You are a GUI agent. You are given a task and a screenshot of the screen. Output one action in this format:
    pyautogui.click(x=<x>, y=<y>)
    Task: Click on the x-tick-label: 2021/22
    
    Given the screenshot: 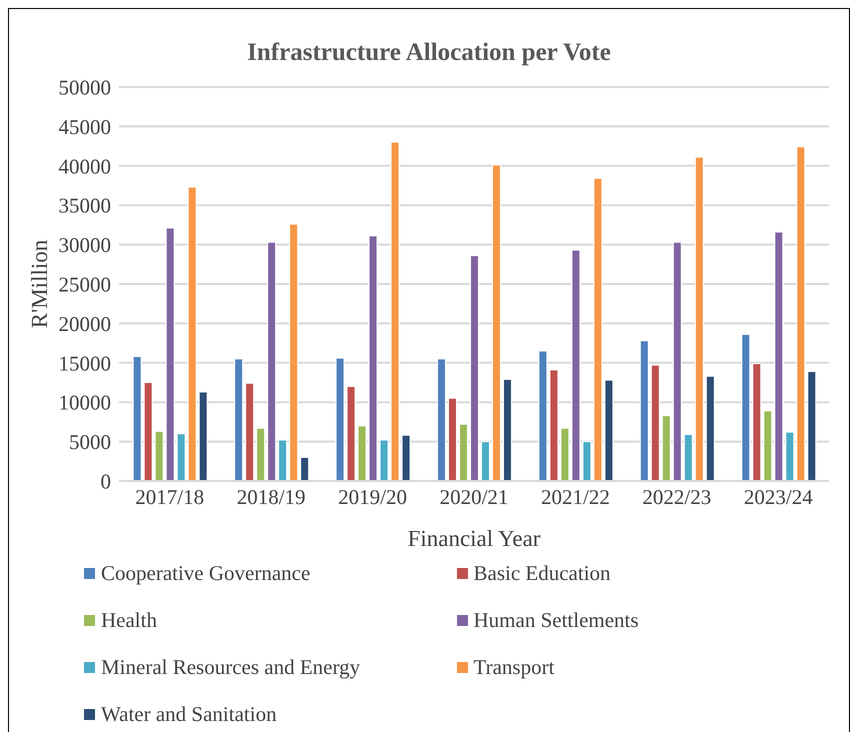 What is the action you would take?
    pyautogui.click(x=575, y=496)
    